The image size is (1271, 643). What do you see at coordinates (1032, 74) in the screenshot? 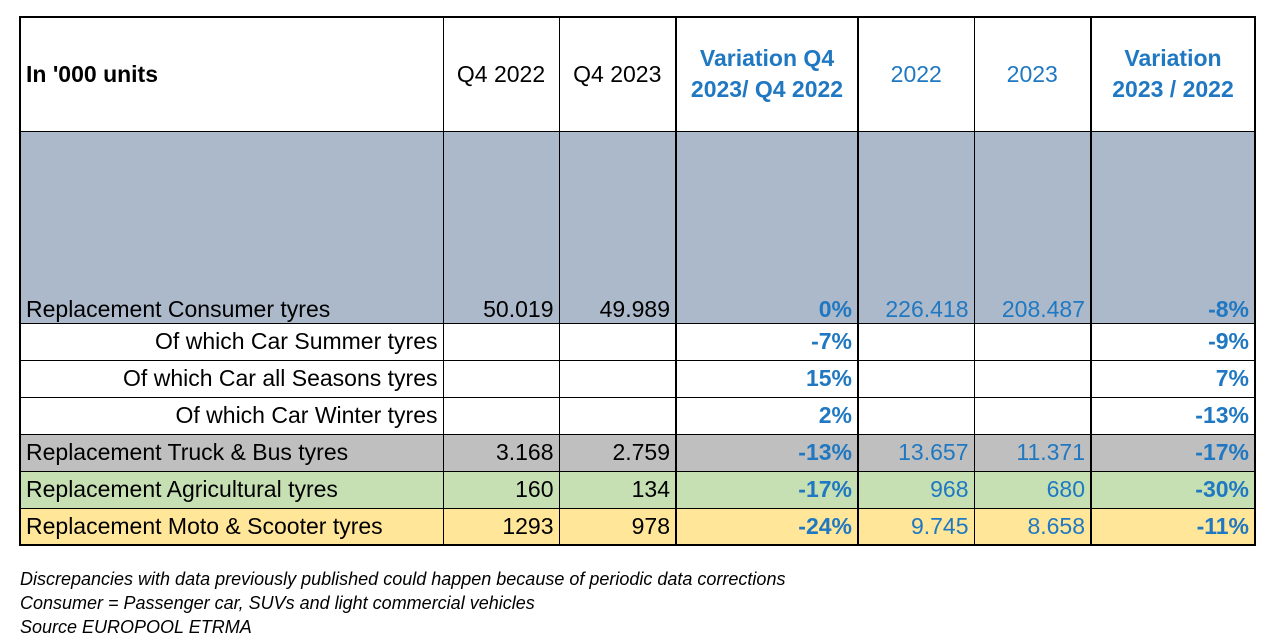
I see `header-2023: 2023` at bounding box center [1032, 74].